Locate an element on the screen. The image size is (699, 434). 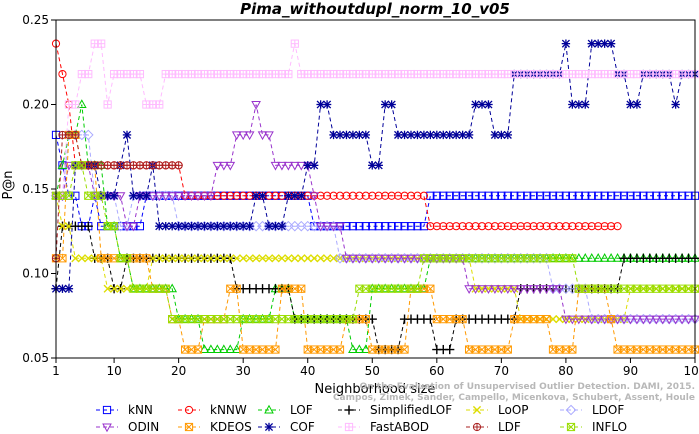
legend-item-lof: LOF is located at coordinates (285, 410).